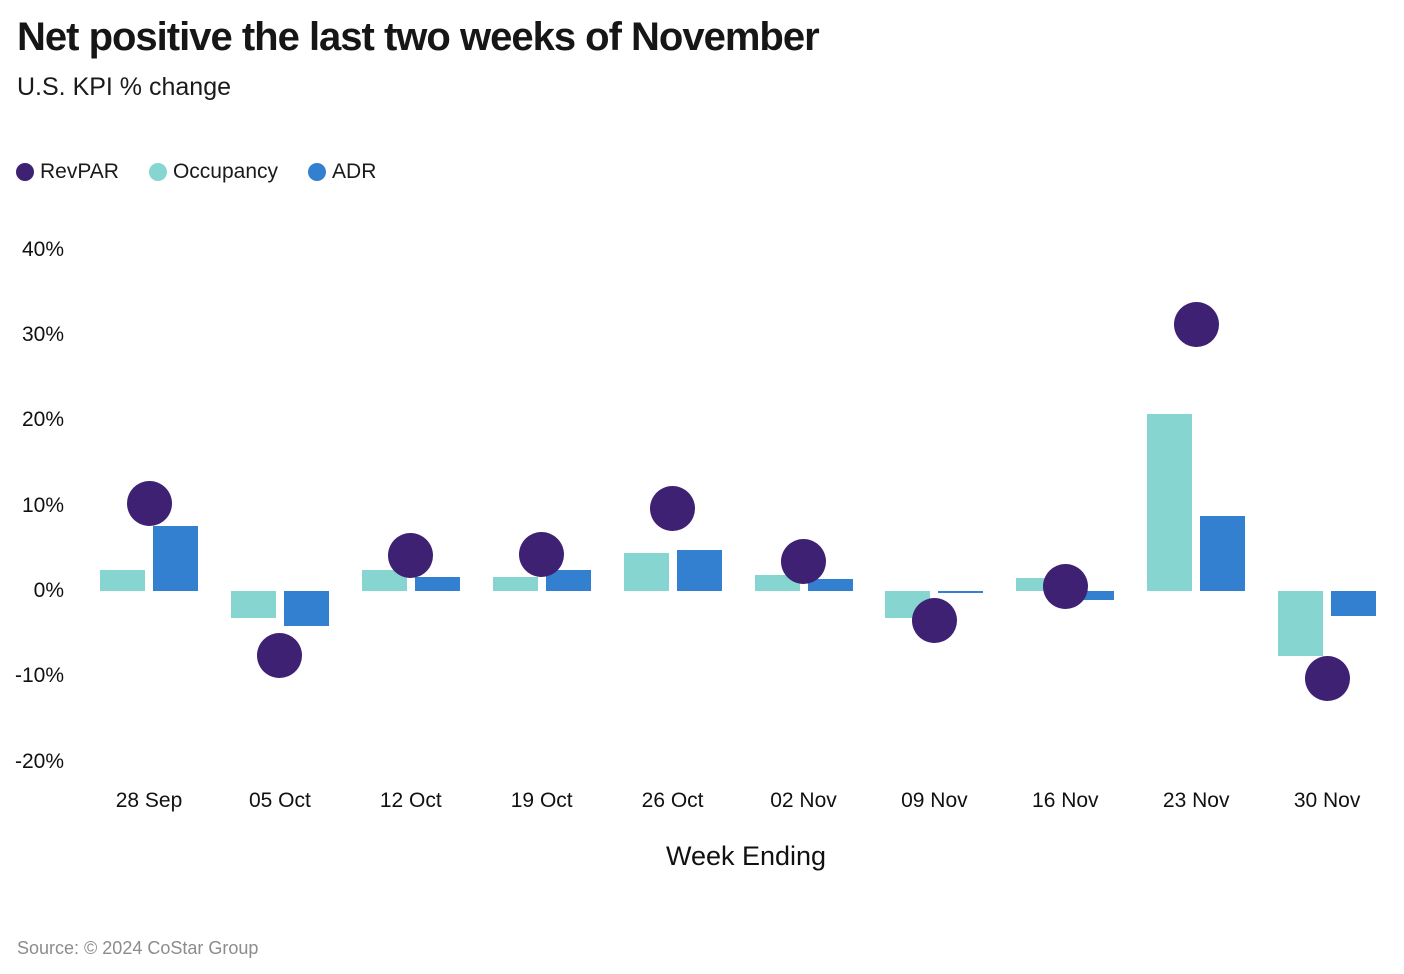  I want to click on bar-occupancy-26-oct, so click(646, 571).